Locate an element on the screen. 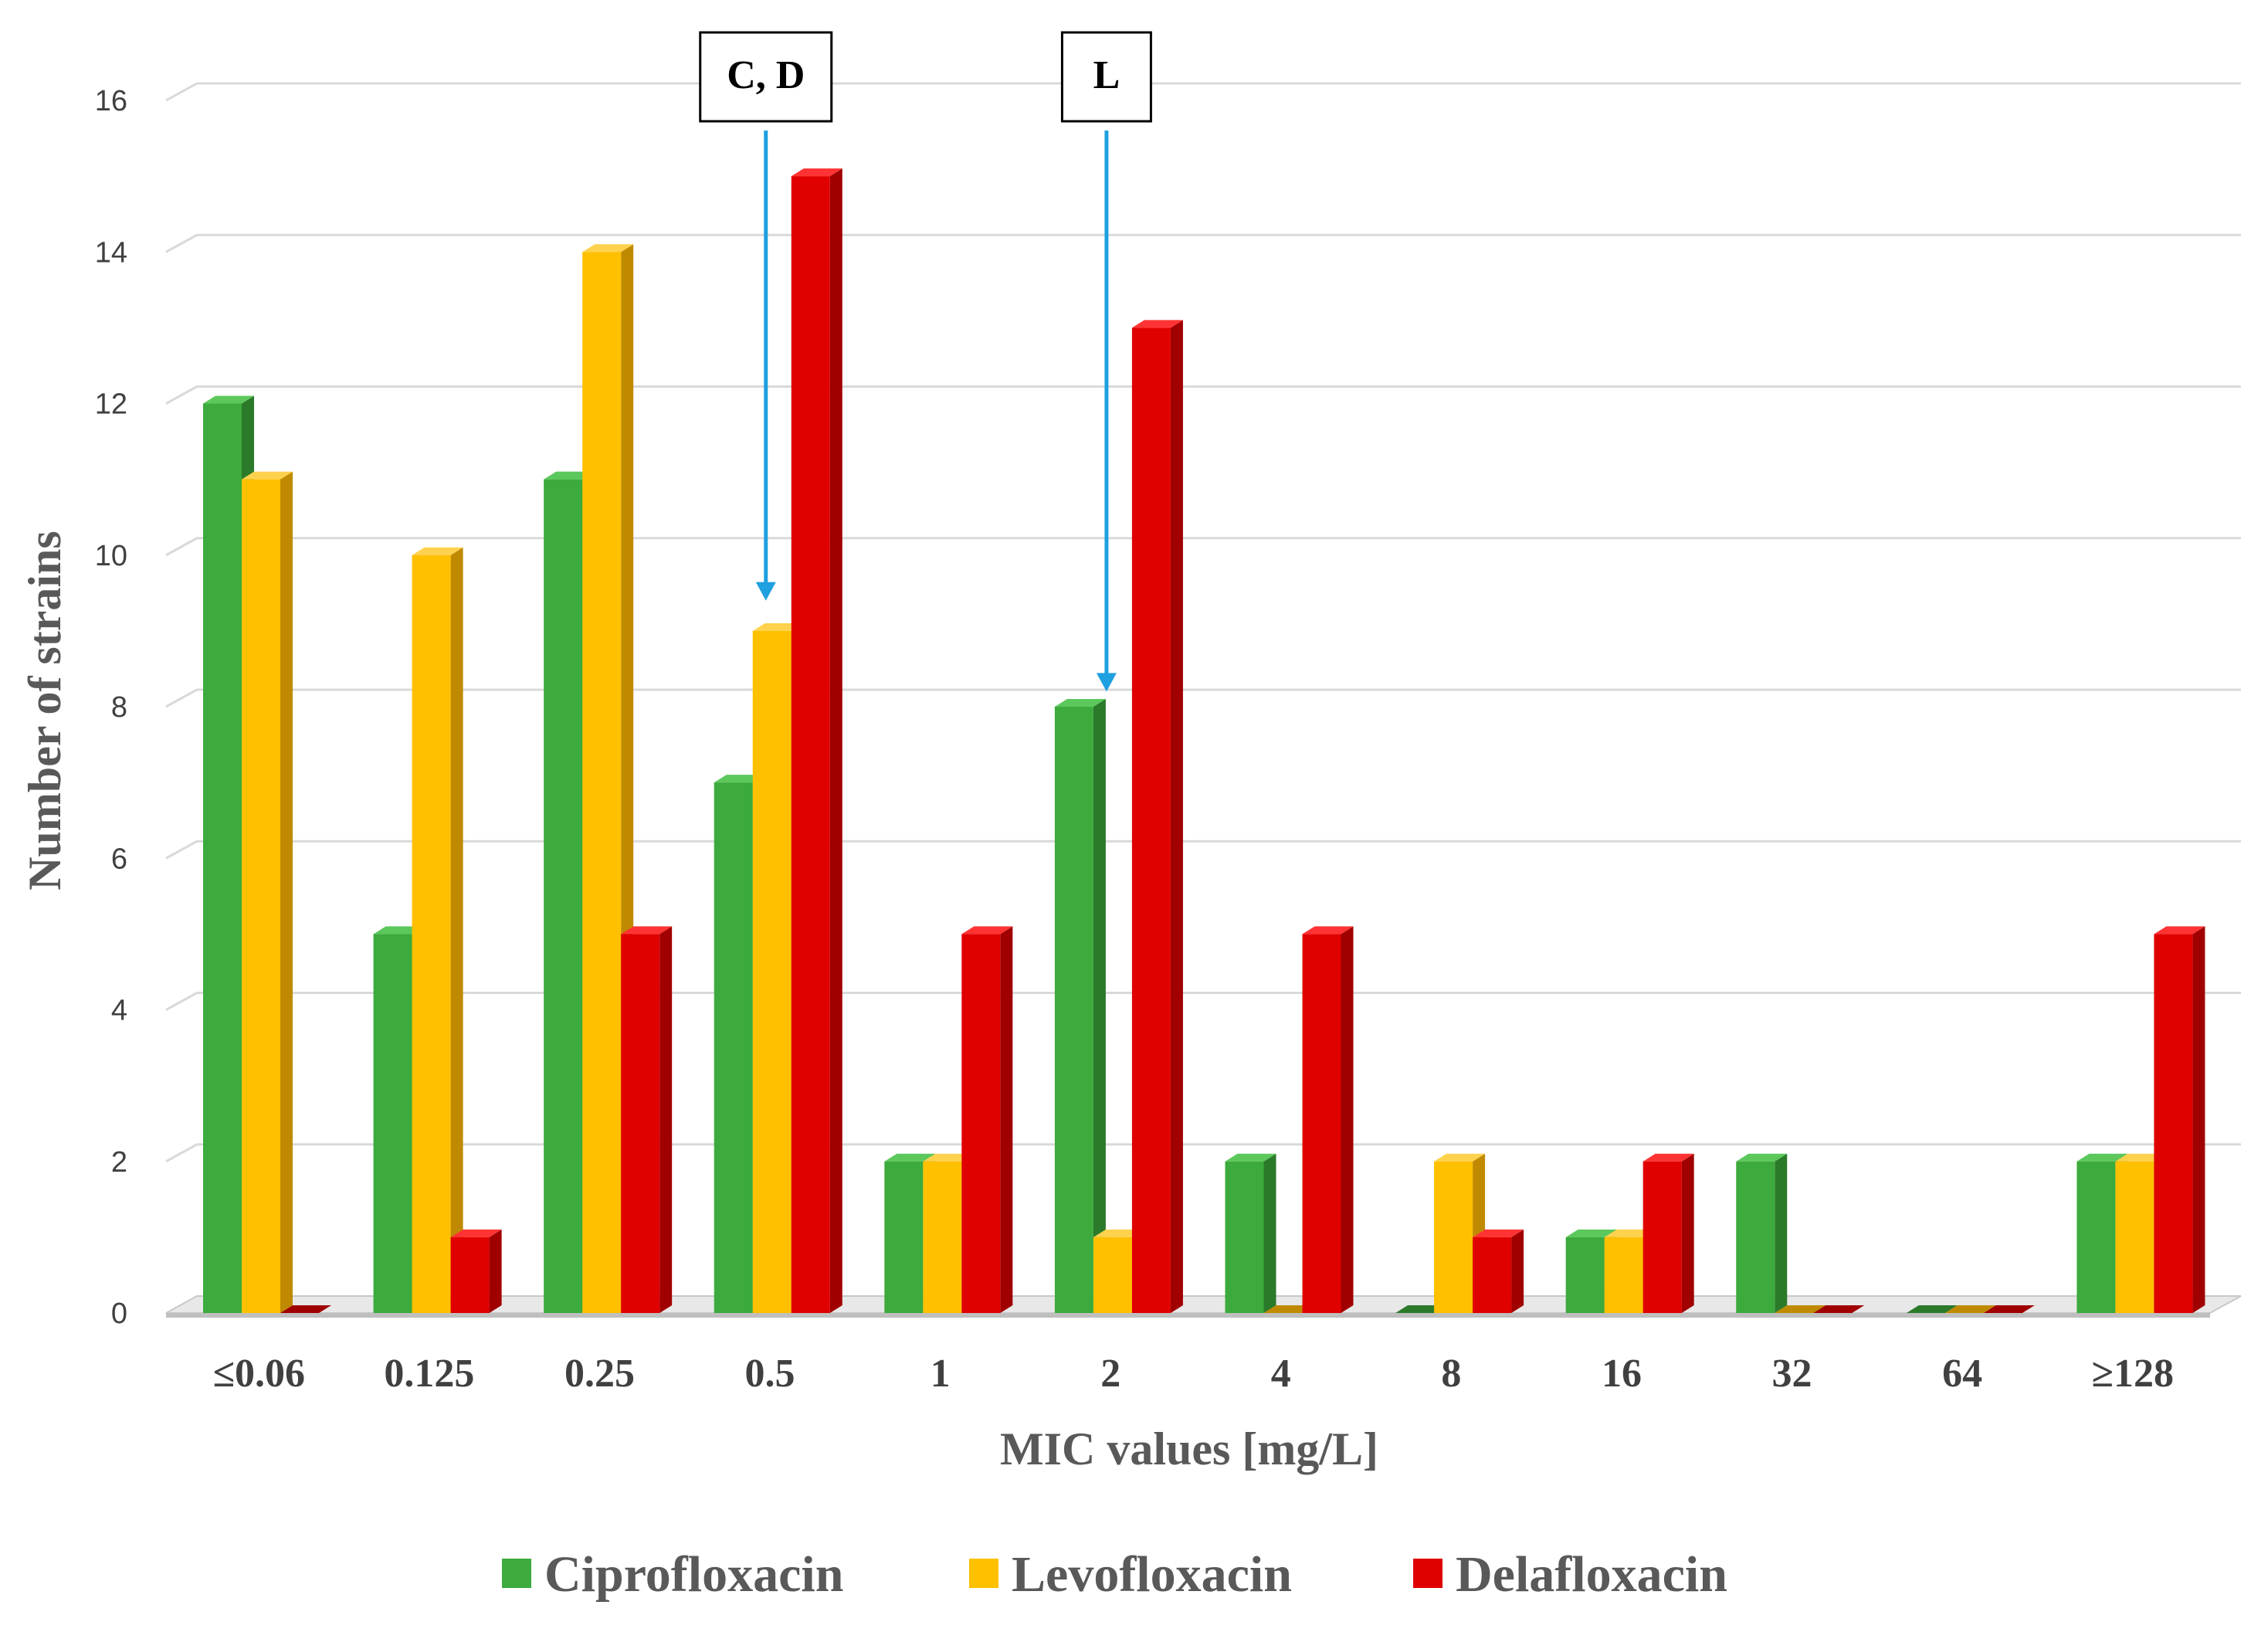 The image size is (2268, 1632). x-tick-label: 0.25 is located at coordinates (599, 1374).